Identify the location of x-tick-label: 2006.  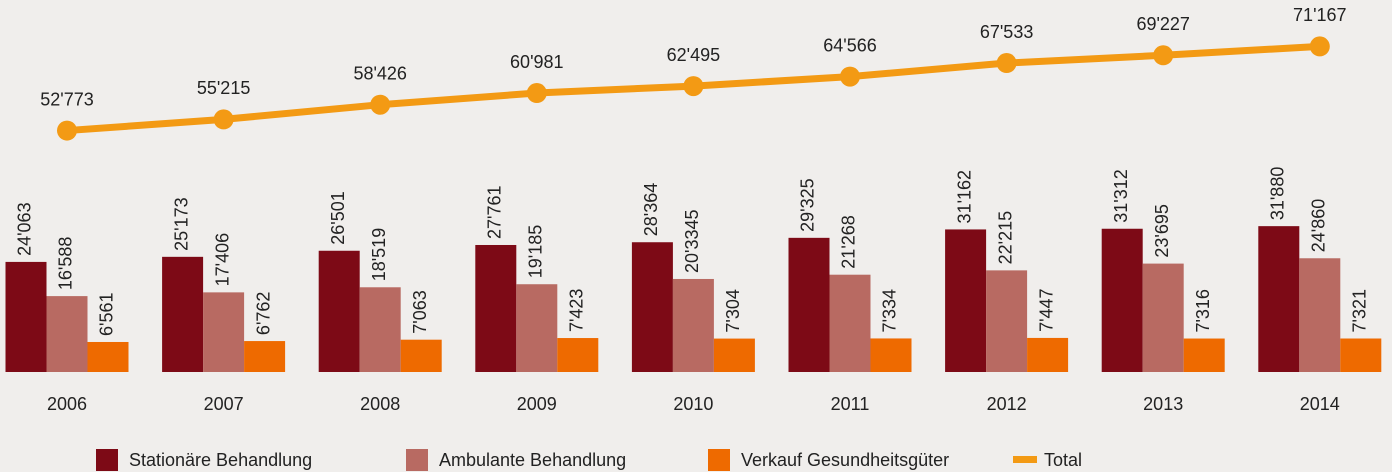
(67, 404).